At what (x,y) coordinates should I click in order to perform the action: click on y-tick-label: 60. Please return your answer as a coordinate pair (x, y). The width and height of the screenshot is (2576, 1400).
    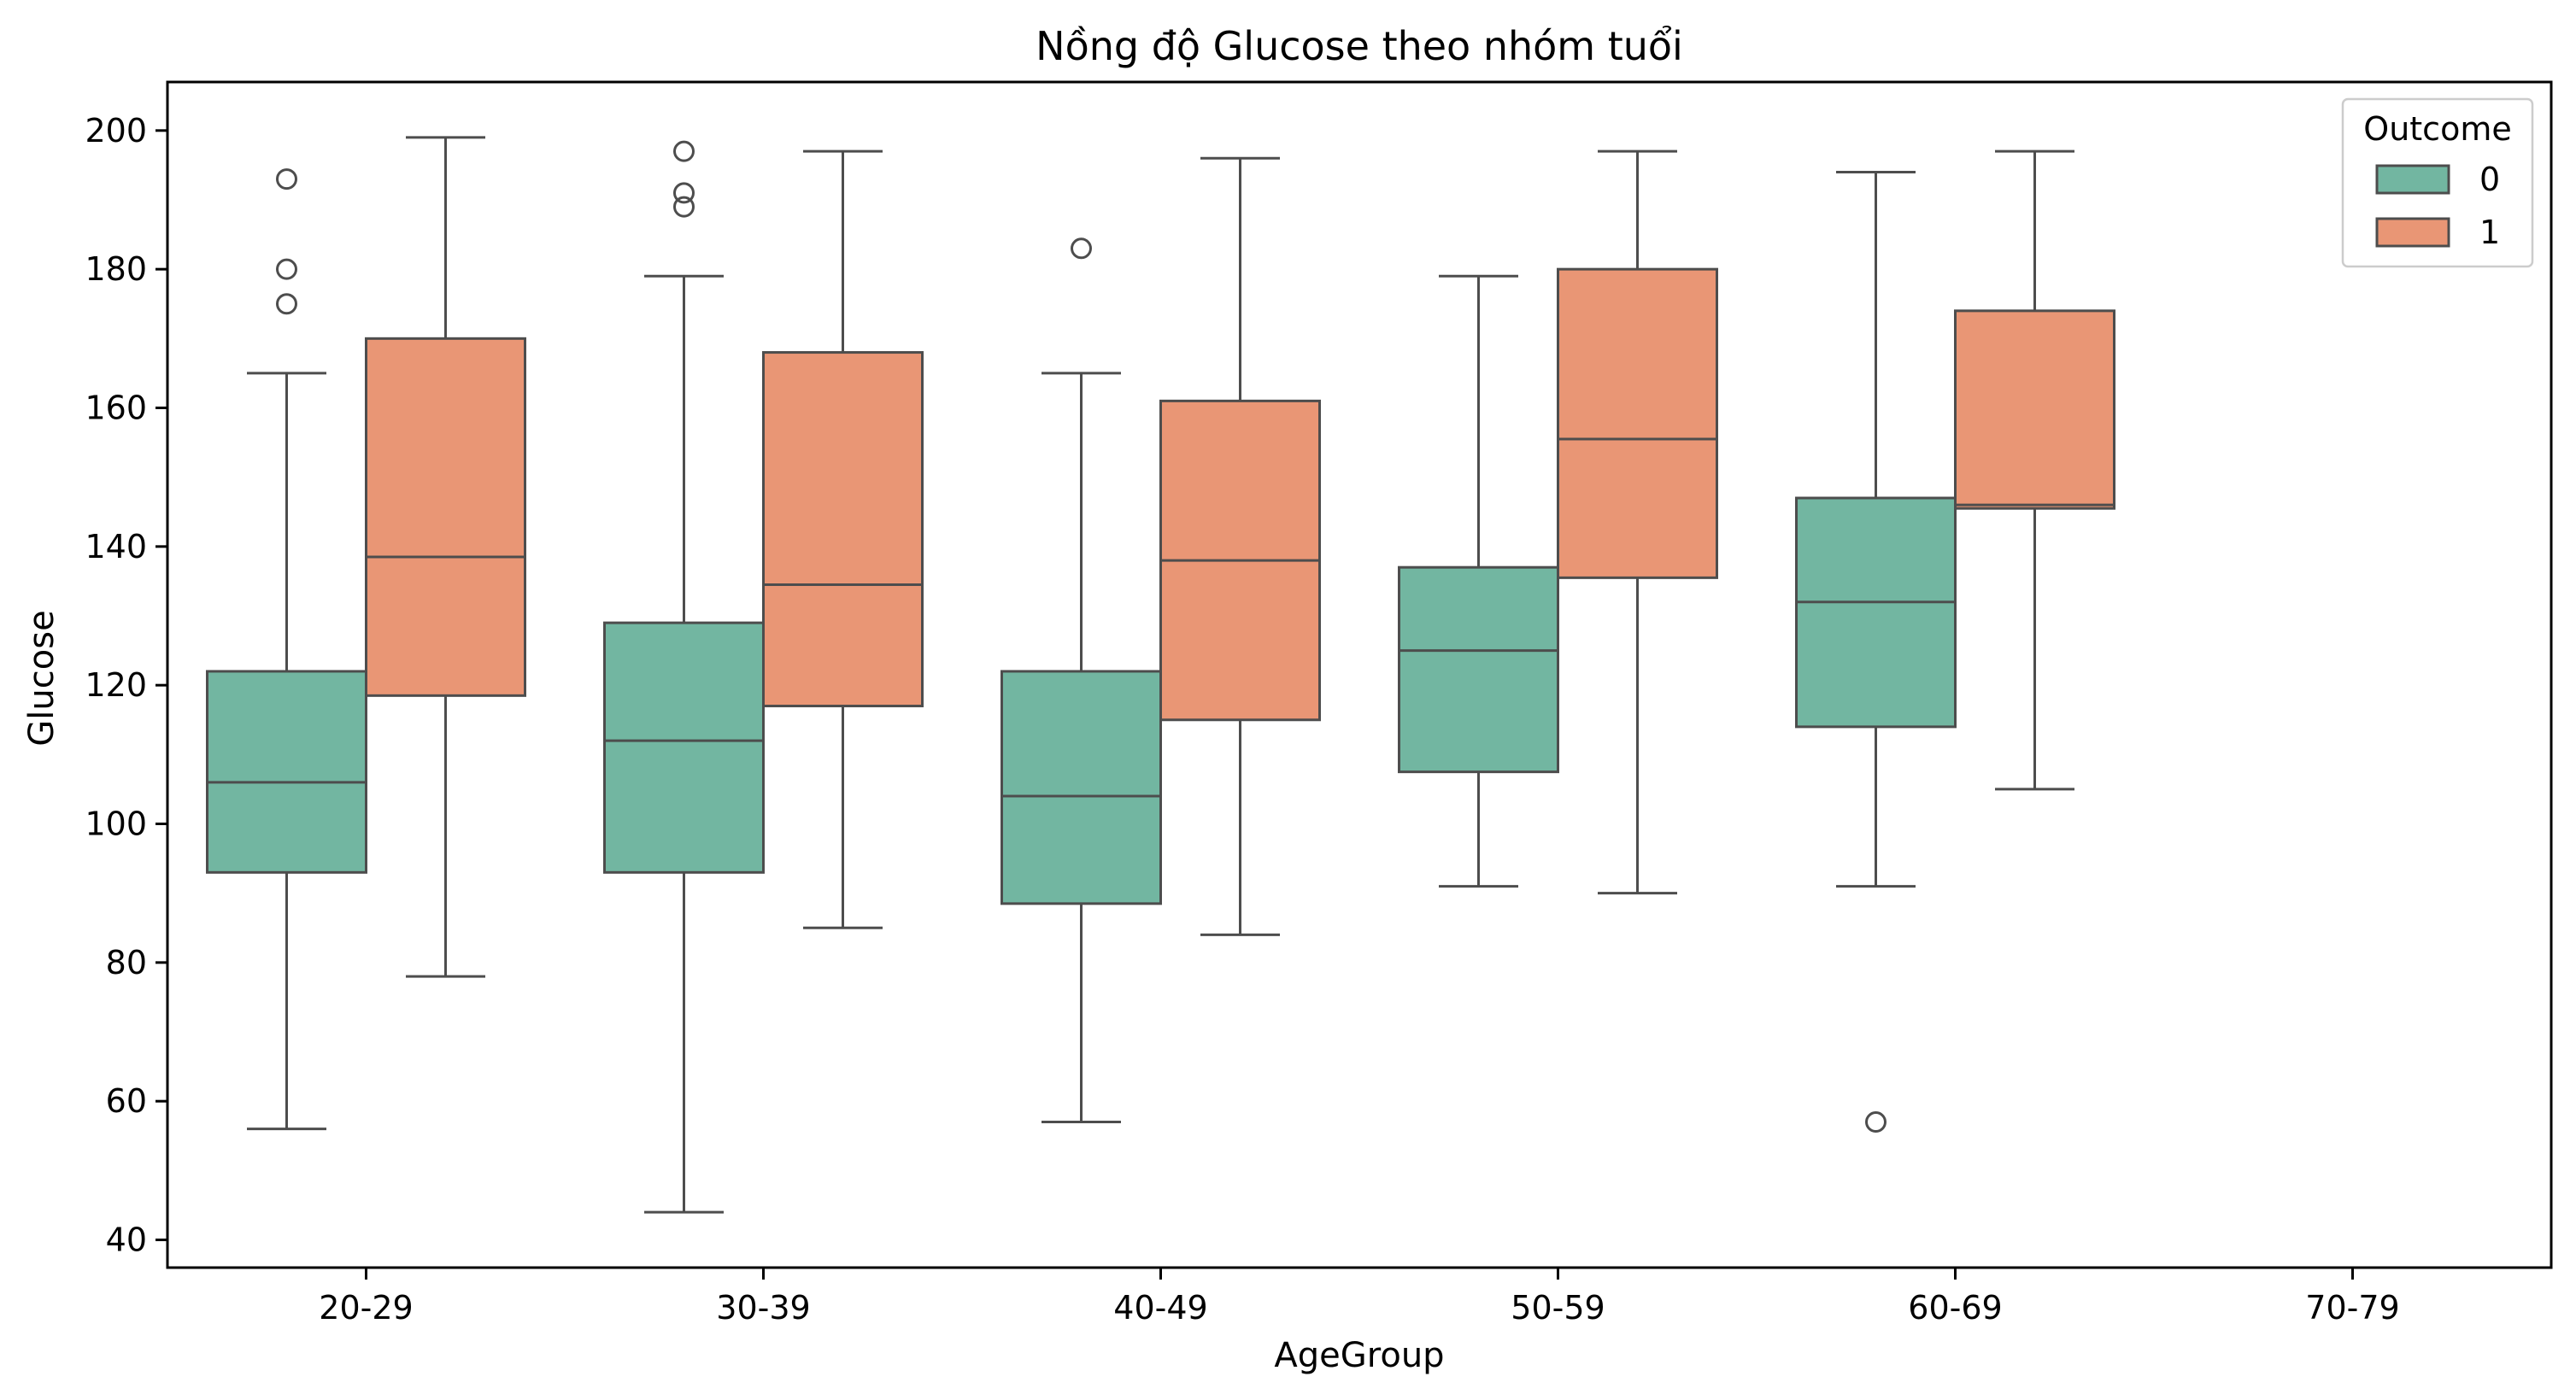
    Looking at the image, I should click on (126, 1101).